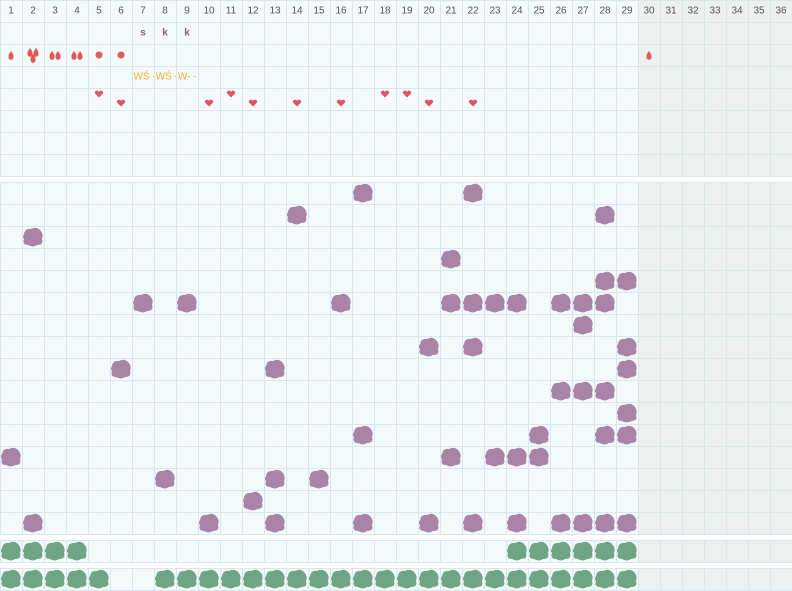  I want to click on day-number: 6, so click(121, 11).